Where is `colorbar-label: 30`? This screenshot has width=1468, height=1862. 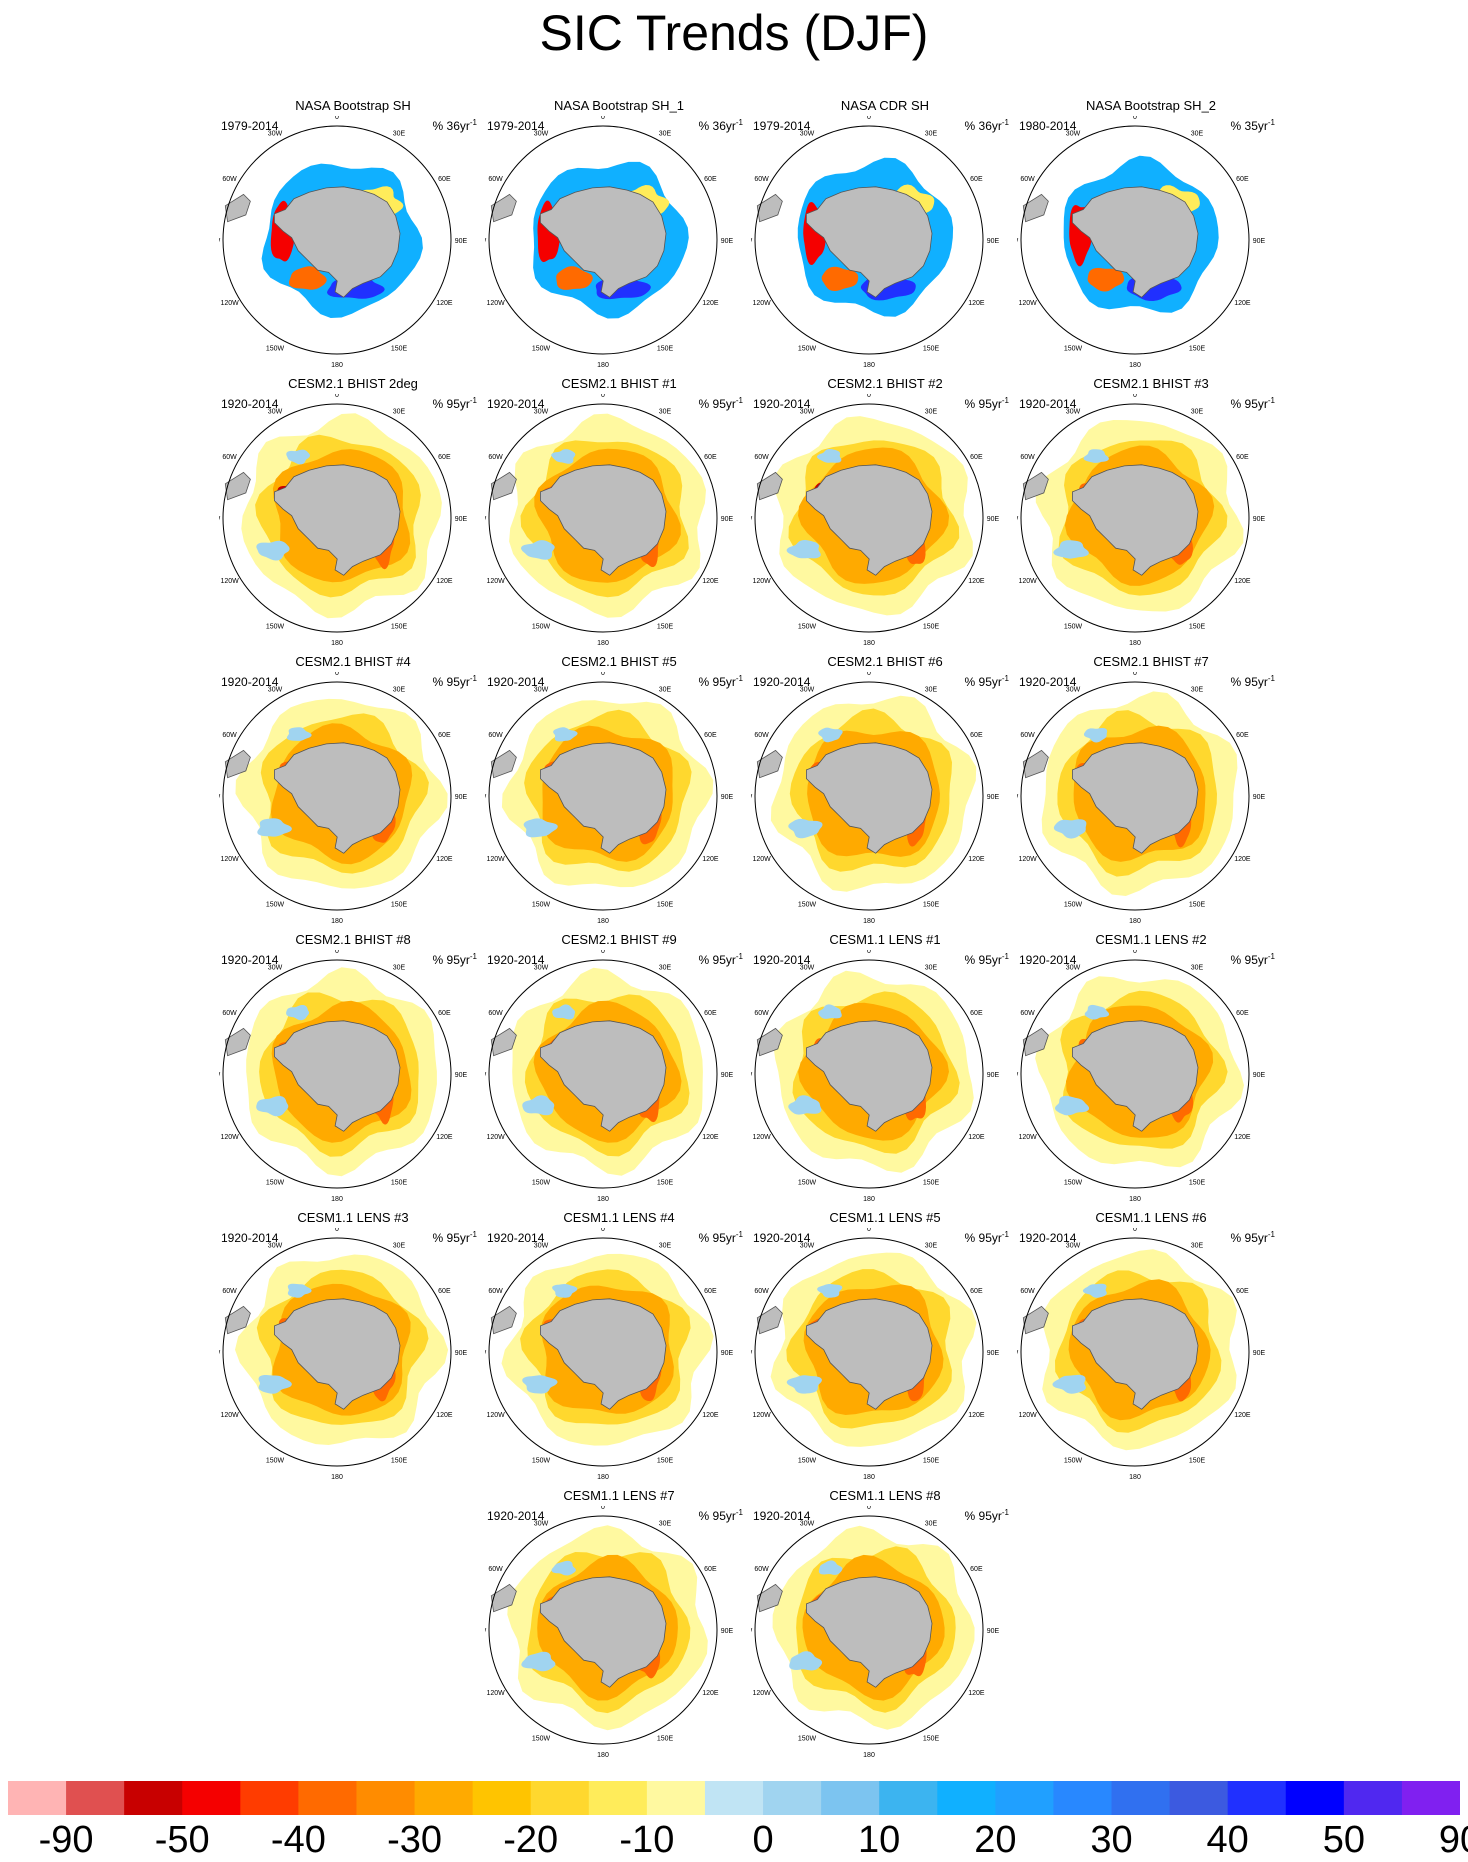
colorbar-label: 30 is located at coordinates (1111, 1840).